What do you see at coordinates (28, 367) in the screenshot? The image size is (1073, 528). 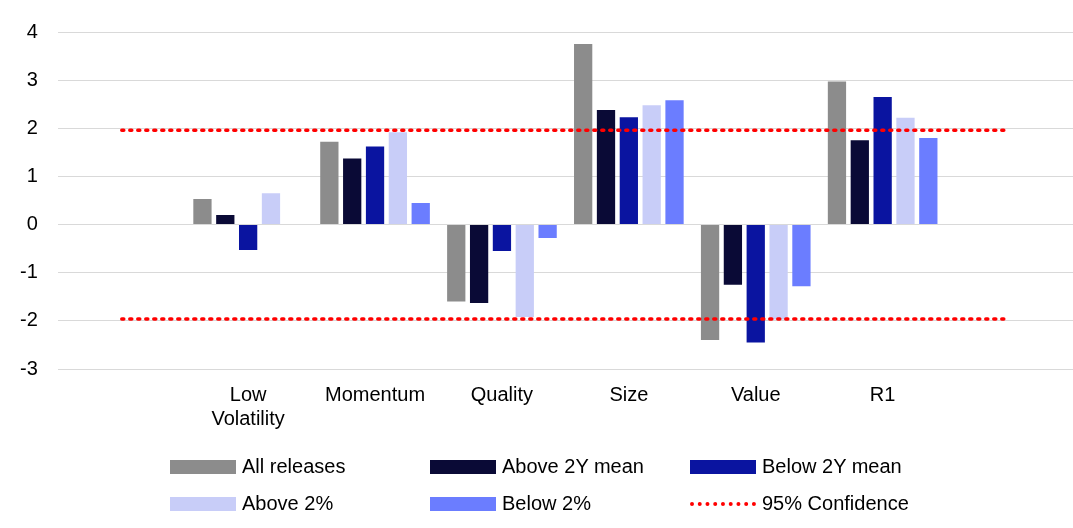 I see `y-tick-label: -3` at bounding box center [28, 367].